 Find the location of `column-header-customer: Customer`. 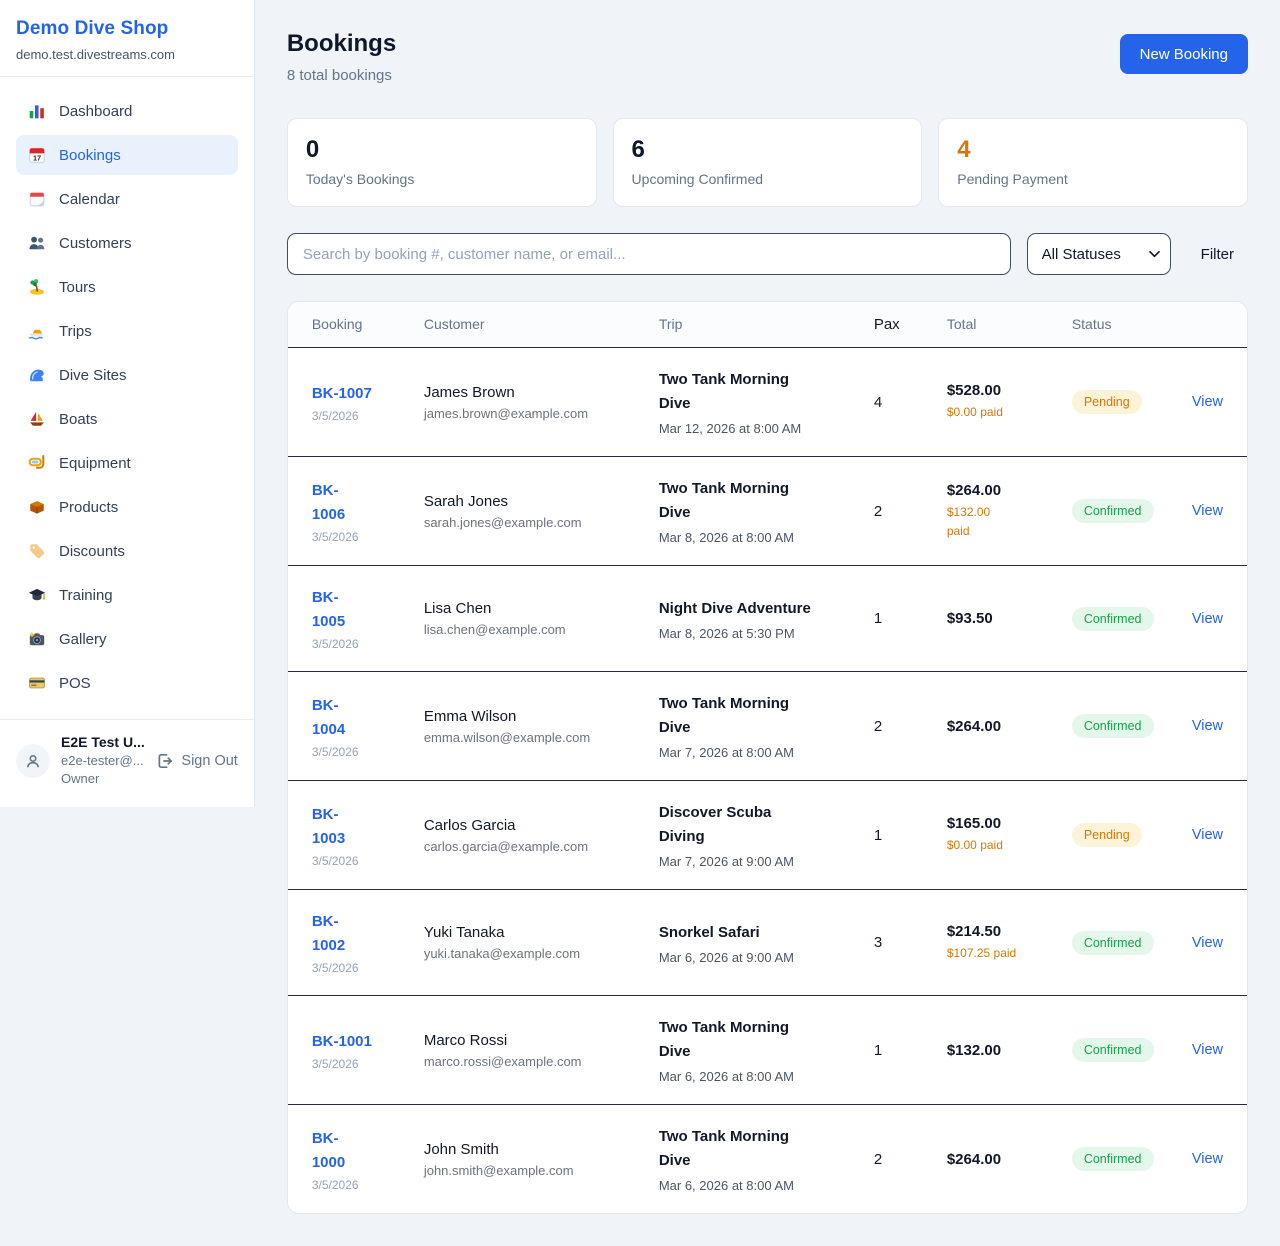

column-header-customer: Customer is located at coordinates (454, 324).